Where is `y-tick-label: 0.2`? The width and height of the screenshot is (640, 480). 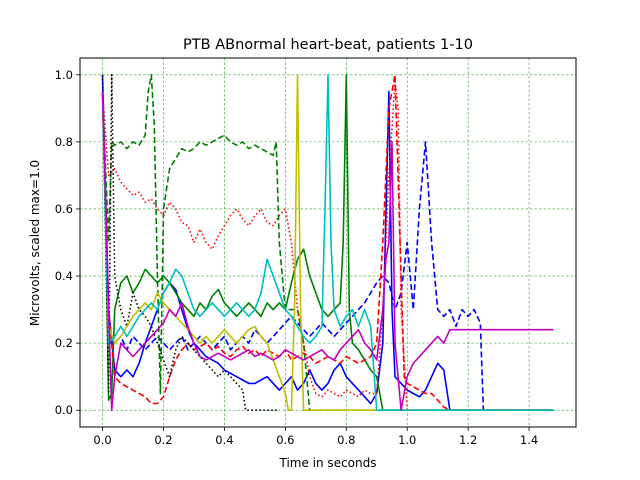
y-tick-label: 0.2 is located at coordinates (64, 343).